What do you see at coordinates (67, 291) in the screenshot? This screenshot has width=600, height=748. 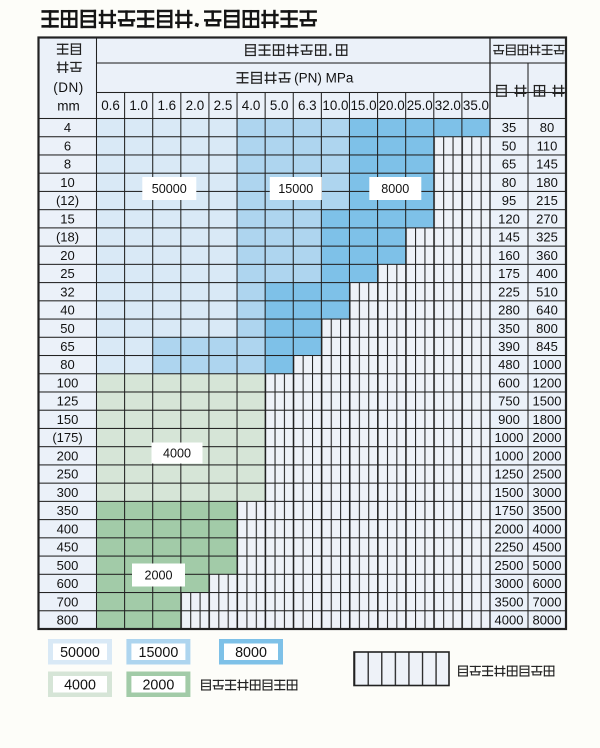 I see `svg-text: 32` at bounding box center [67, 291].